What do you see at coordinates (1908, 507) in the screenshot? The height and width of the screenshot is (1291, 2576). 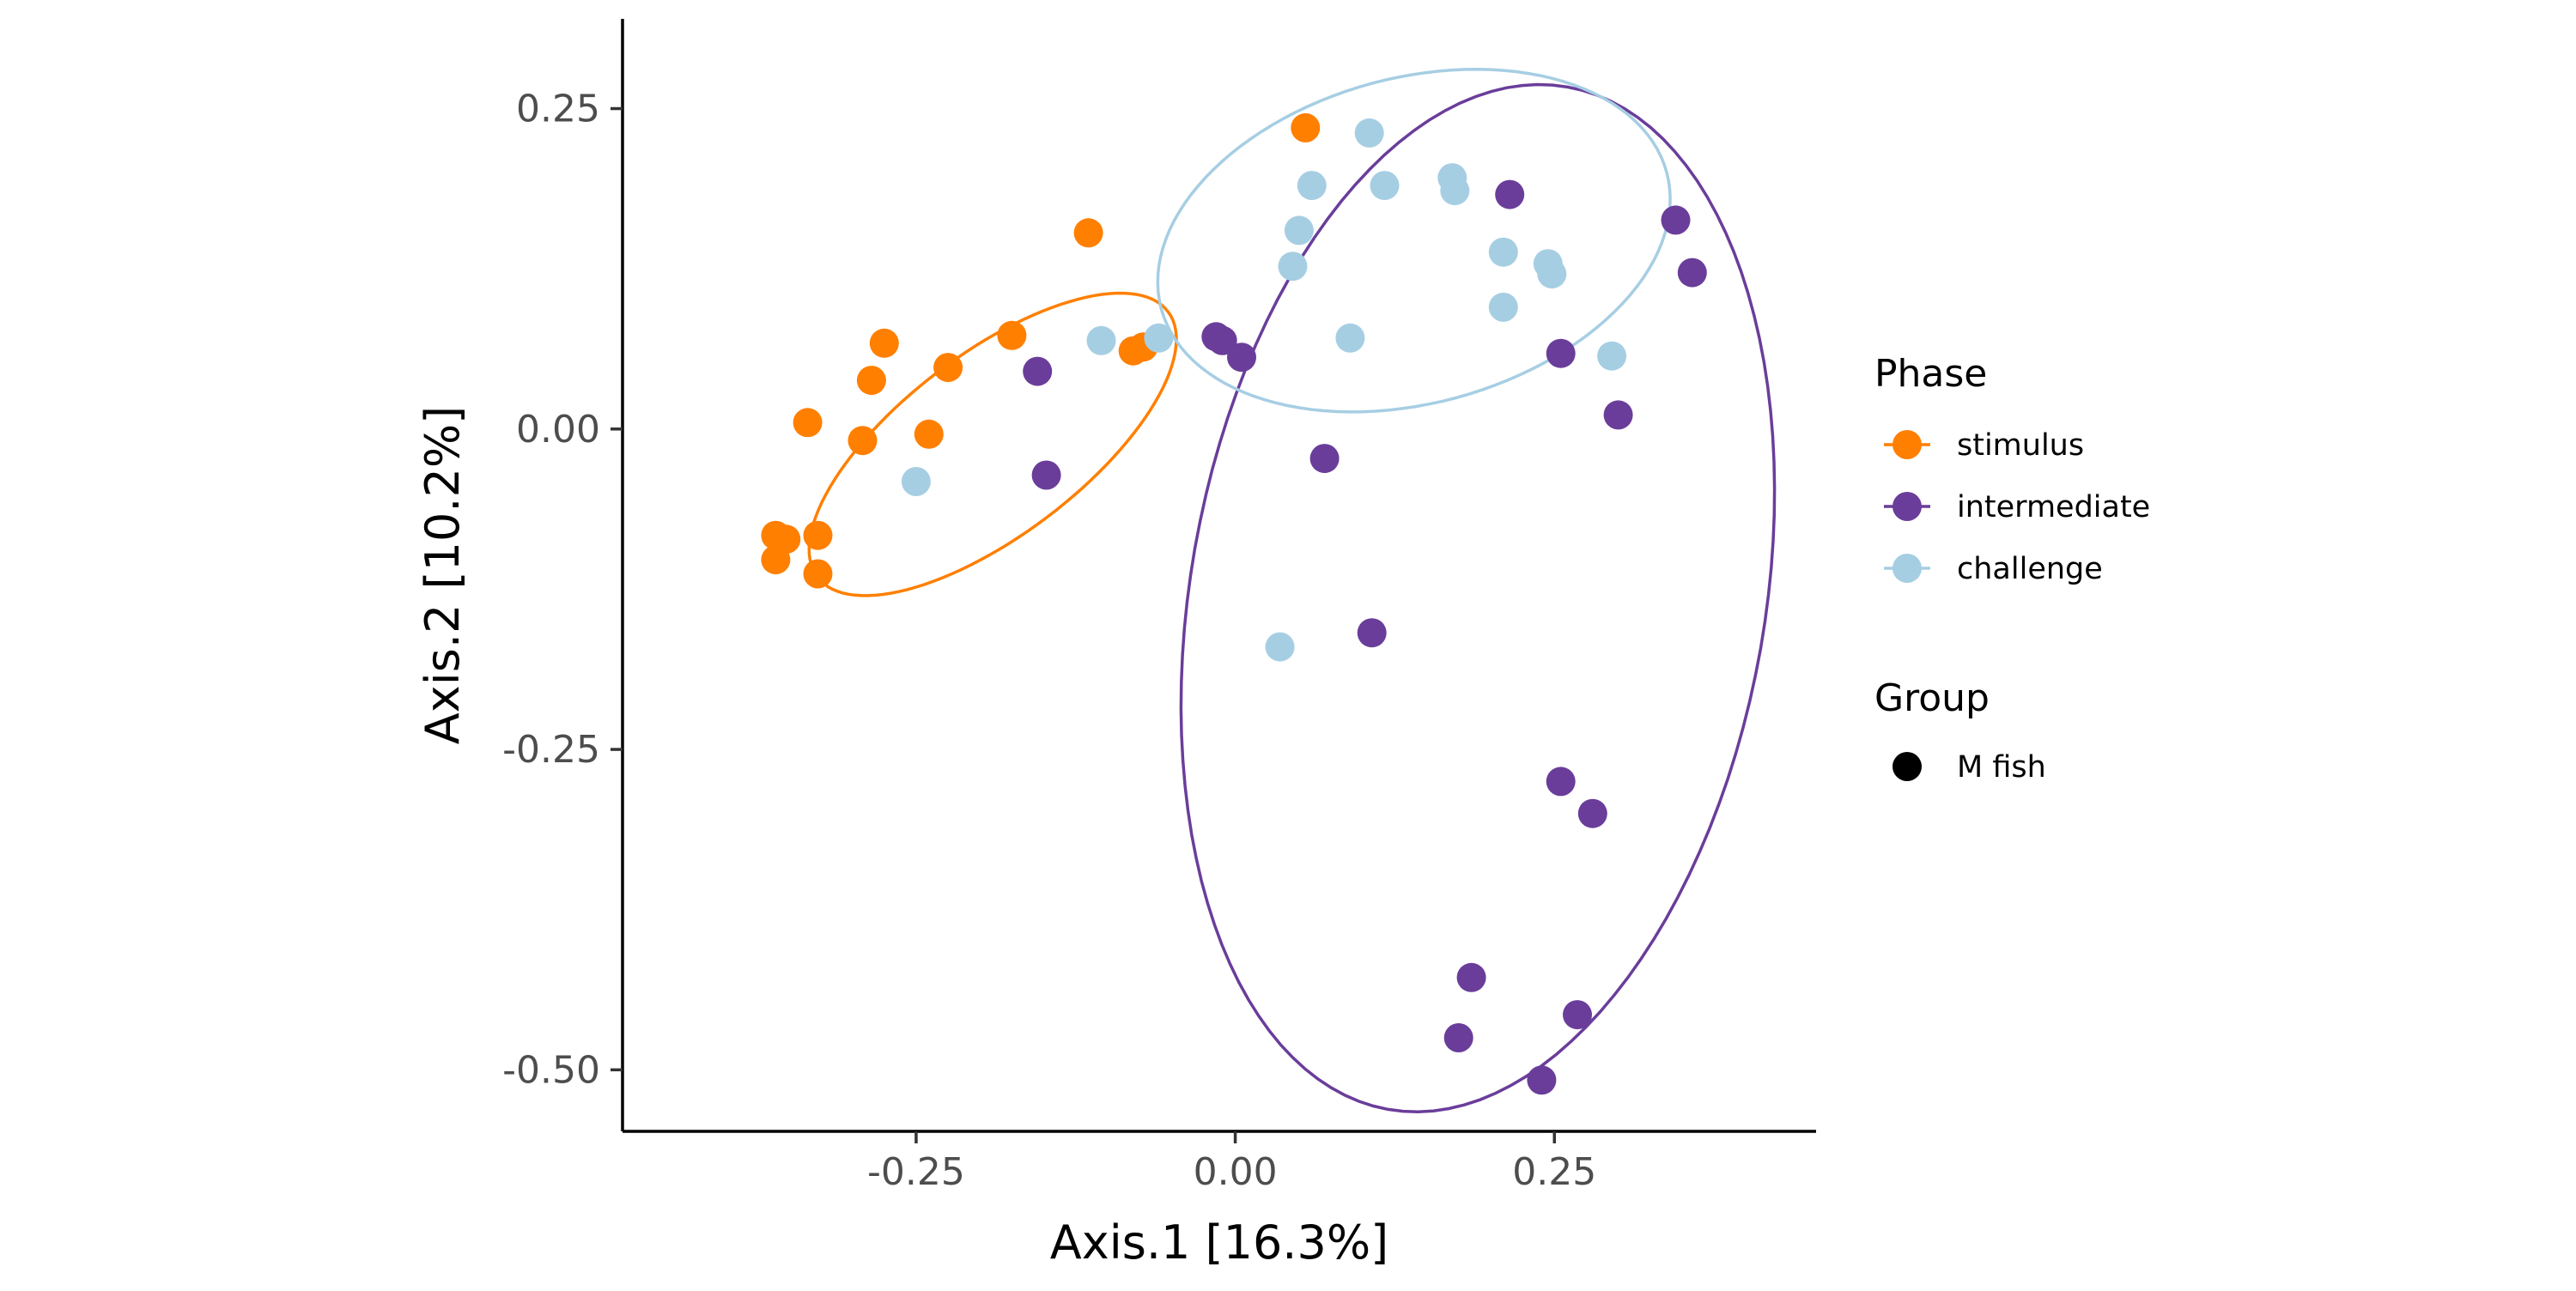 I see `legend-marker-intermediate` at bounding box center [1908, 507].